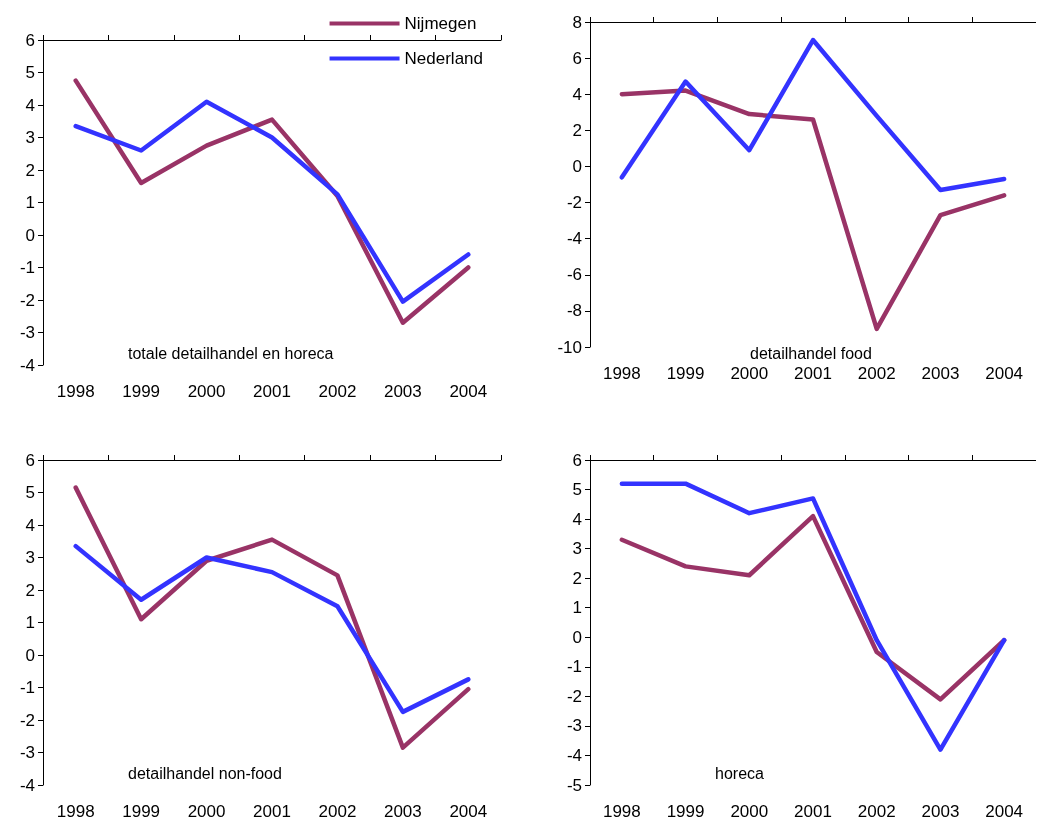  Describe the element at coordinates (811, 353) in the screenshot. I see `text: detailhandel food` at that location.